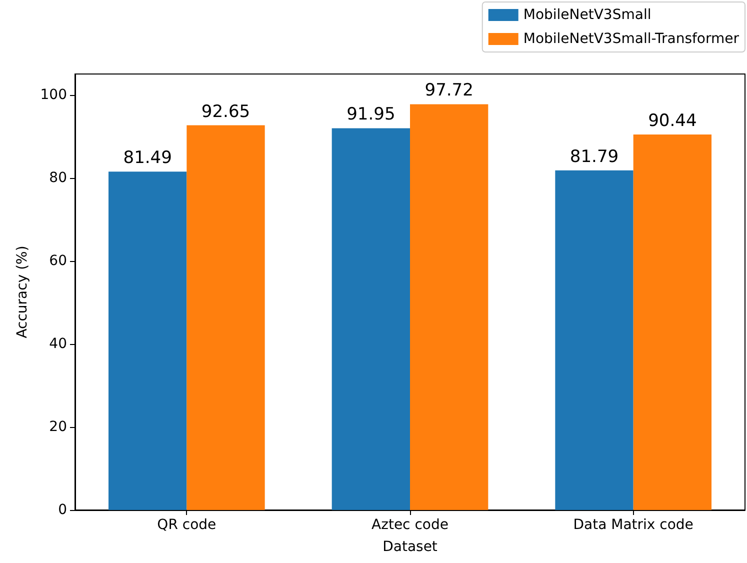 The image size is (747, 563). I want to click on data-label: 81.49, so click(147, 158).